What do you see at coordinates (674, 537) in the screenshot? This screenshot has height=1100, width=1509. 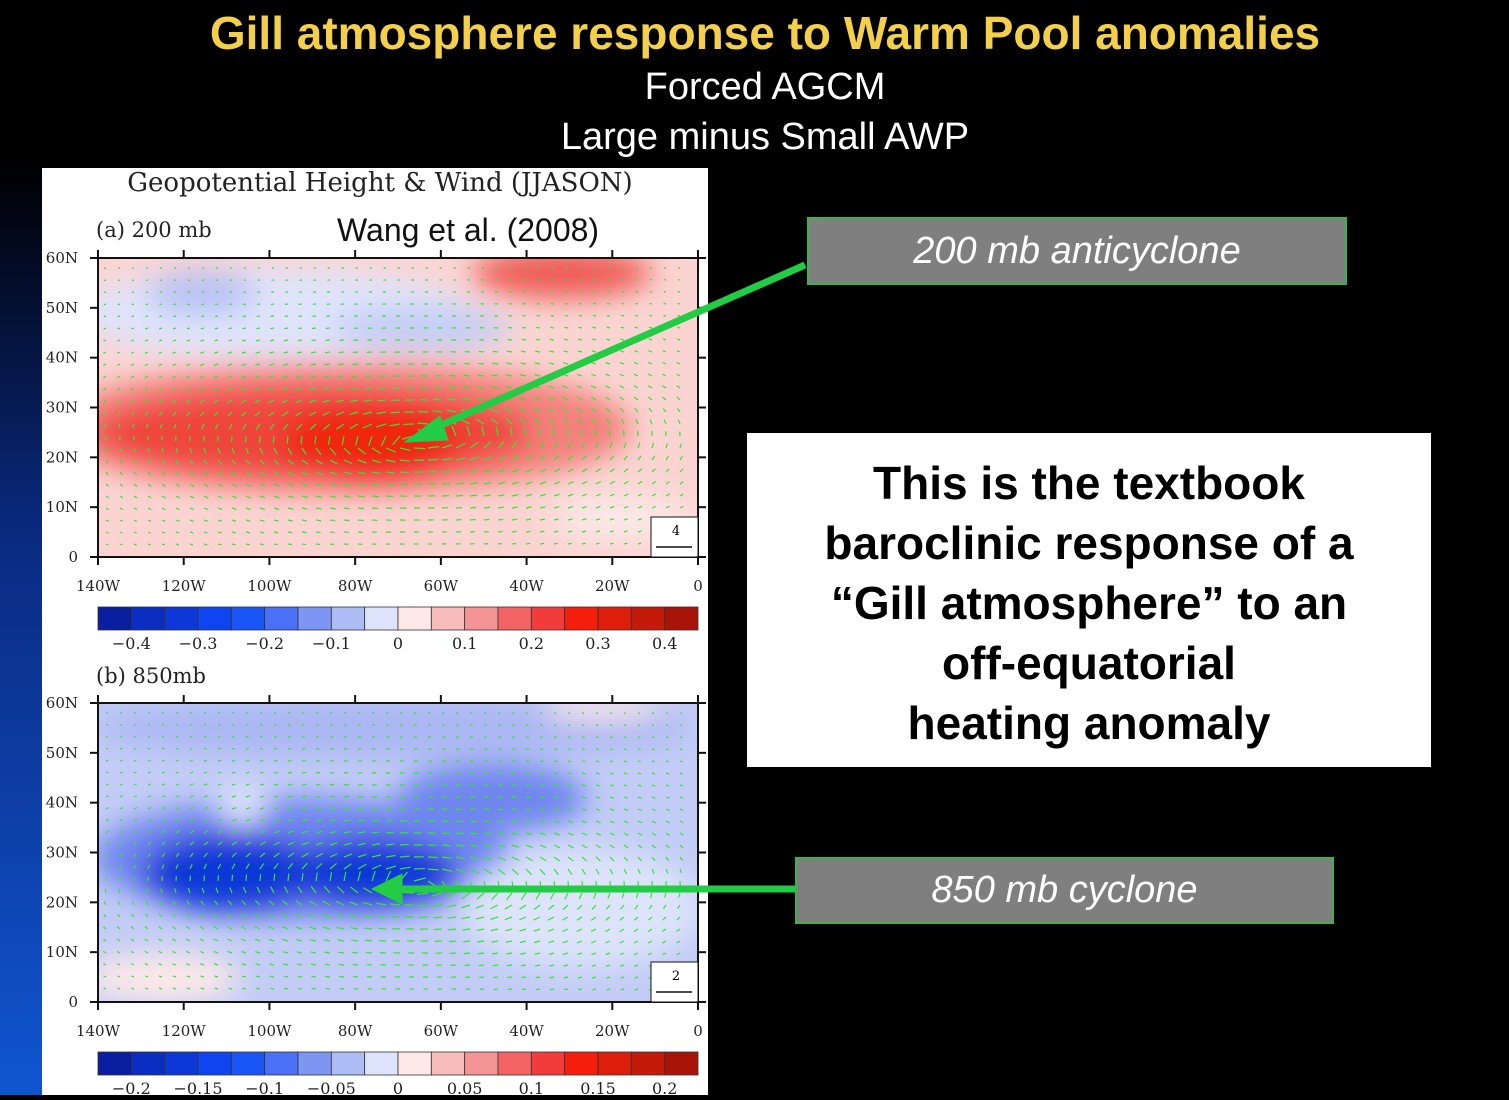 I see `reference-vector-box` at bounding box center [674, 537].